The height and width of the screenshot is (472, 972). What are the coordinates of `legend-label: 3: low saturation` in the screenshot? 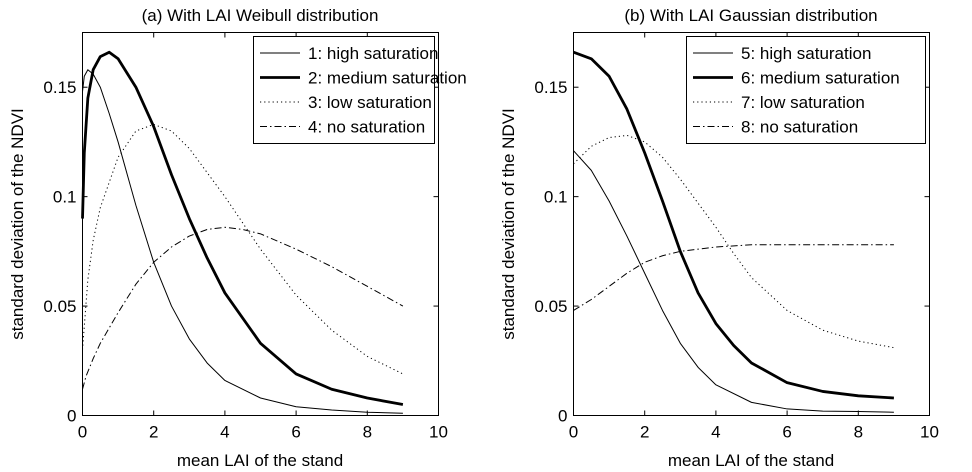 It's located at (370, 102).